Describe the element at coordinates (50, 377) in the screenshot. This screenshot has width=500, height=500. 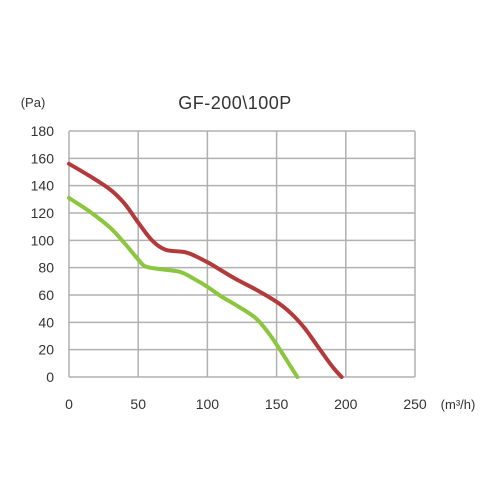
I see `y-tick-label: 0` at that location.